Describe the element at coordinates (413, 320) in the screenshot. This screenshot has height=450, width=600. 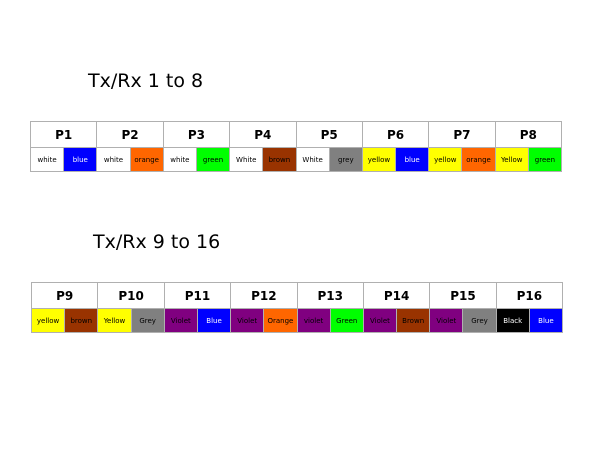
I see `wire-color: Brown` at that location.